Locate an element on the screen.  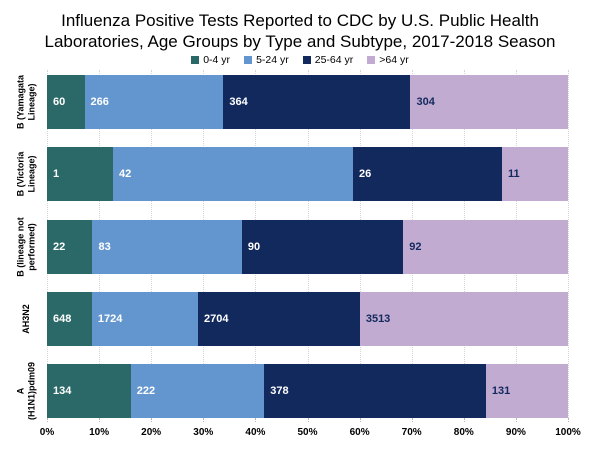
bar-row: 1 42 26 11 is located at coordinates (307, 174).